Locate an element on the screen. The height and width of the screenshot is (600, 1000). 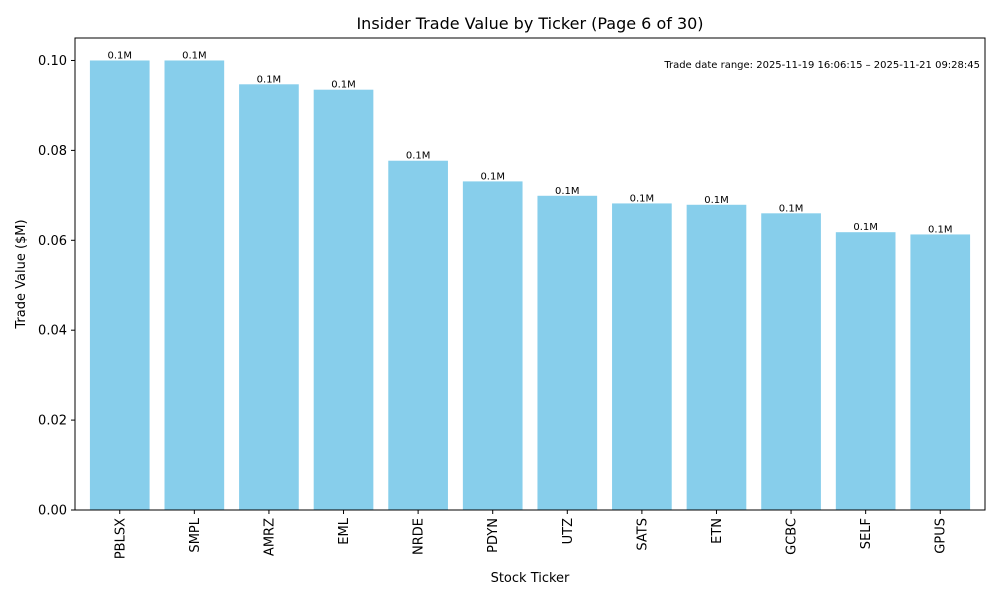
y-tick-label: 0.02 is located at coordinates (52, 421).